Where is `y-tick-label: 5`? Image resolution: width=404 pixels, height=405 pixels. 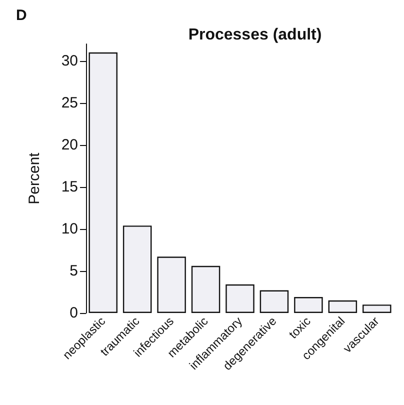 y-tick-label: 5 is located at coordinates (74, 271).